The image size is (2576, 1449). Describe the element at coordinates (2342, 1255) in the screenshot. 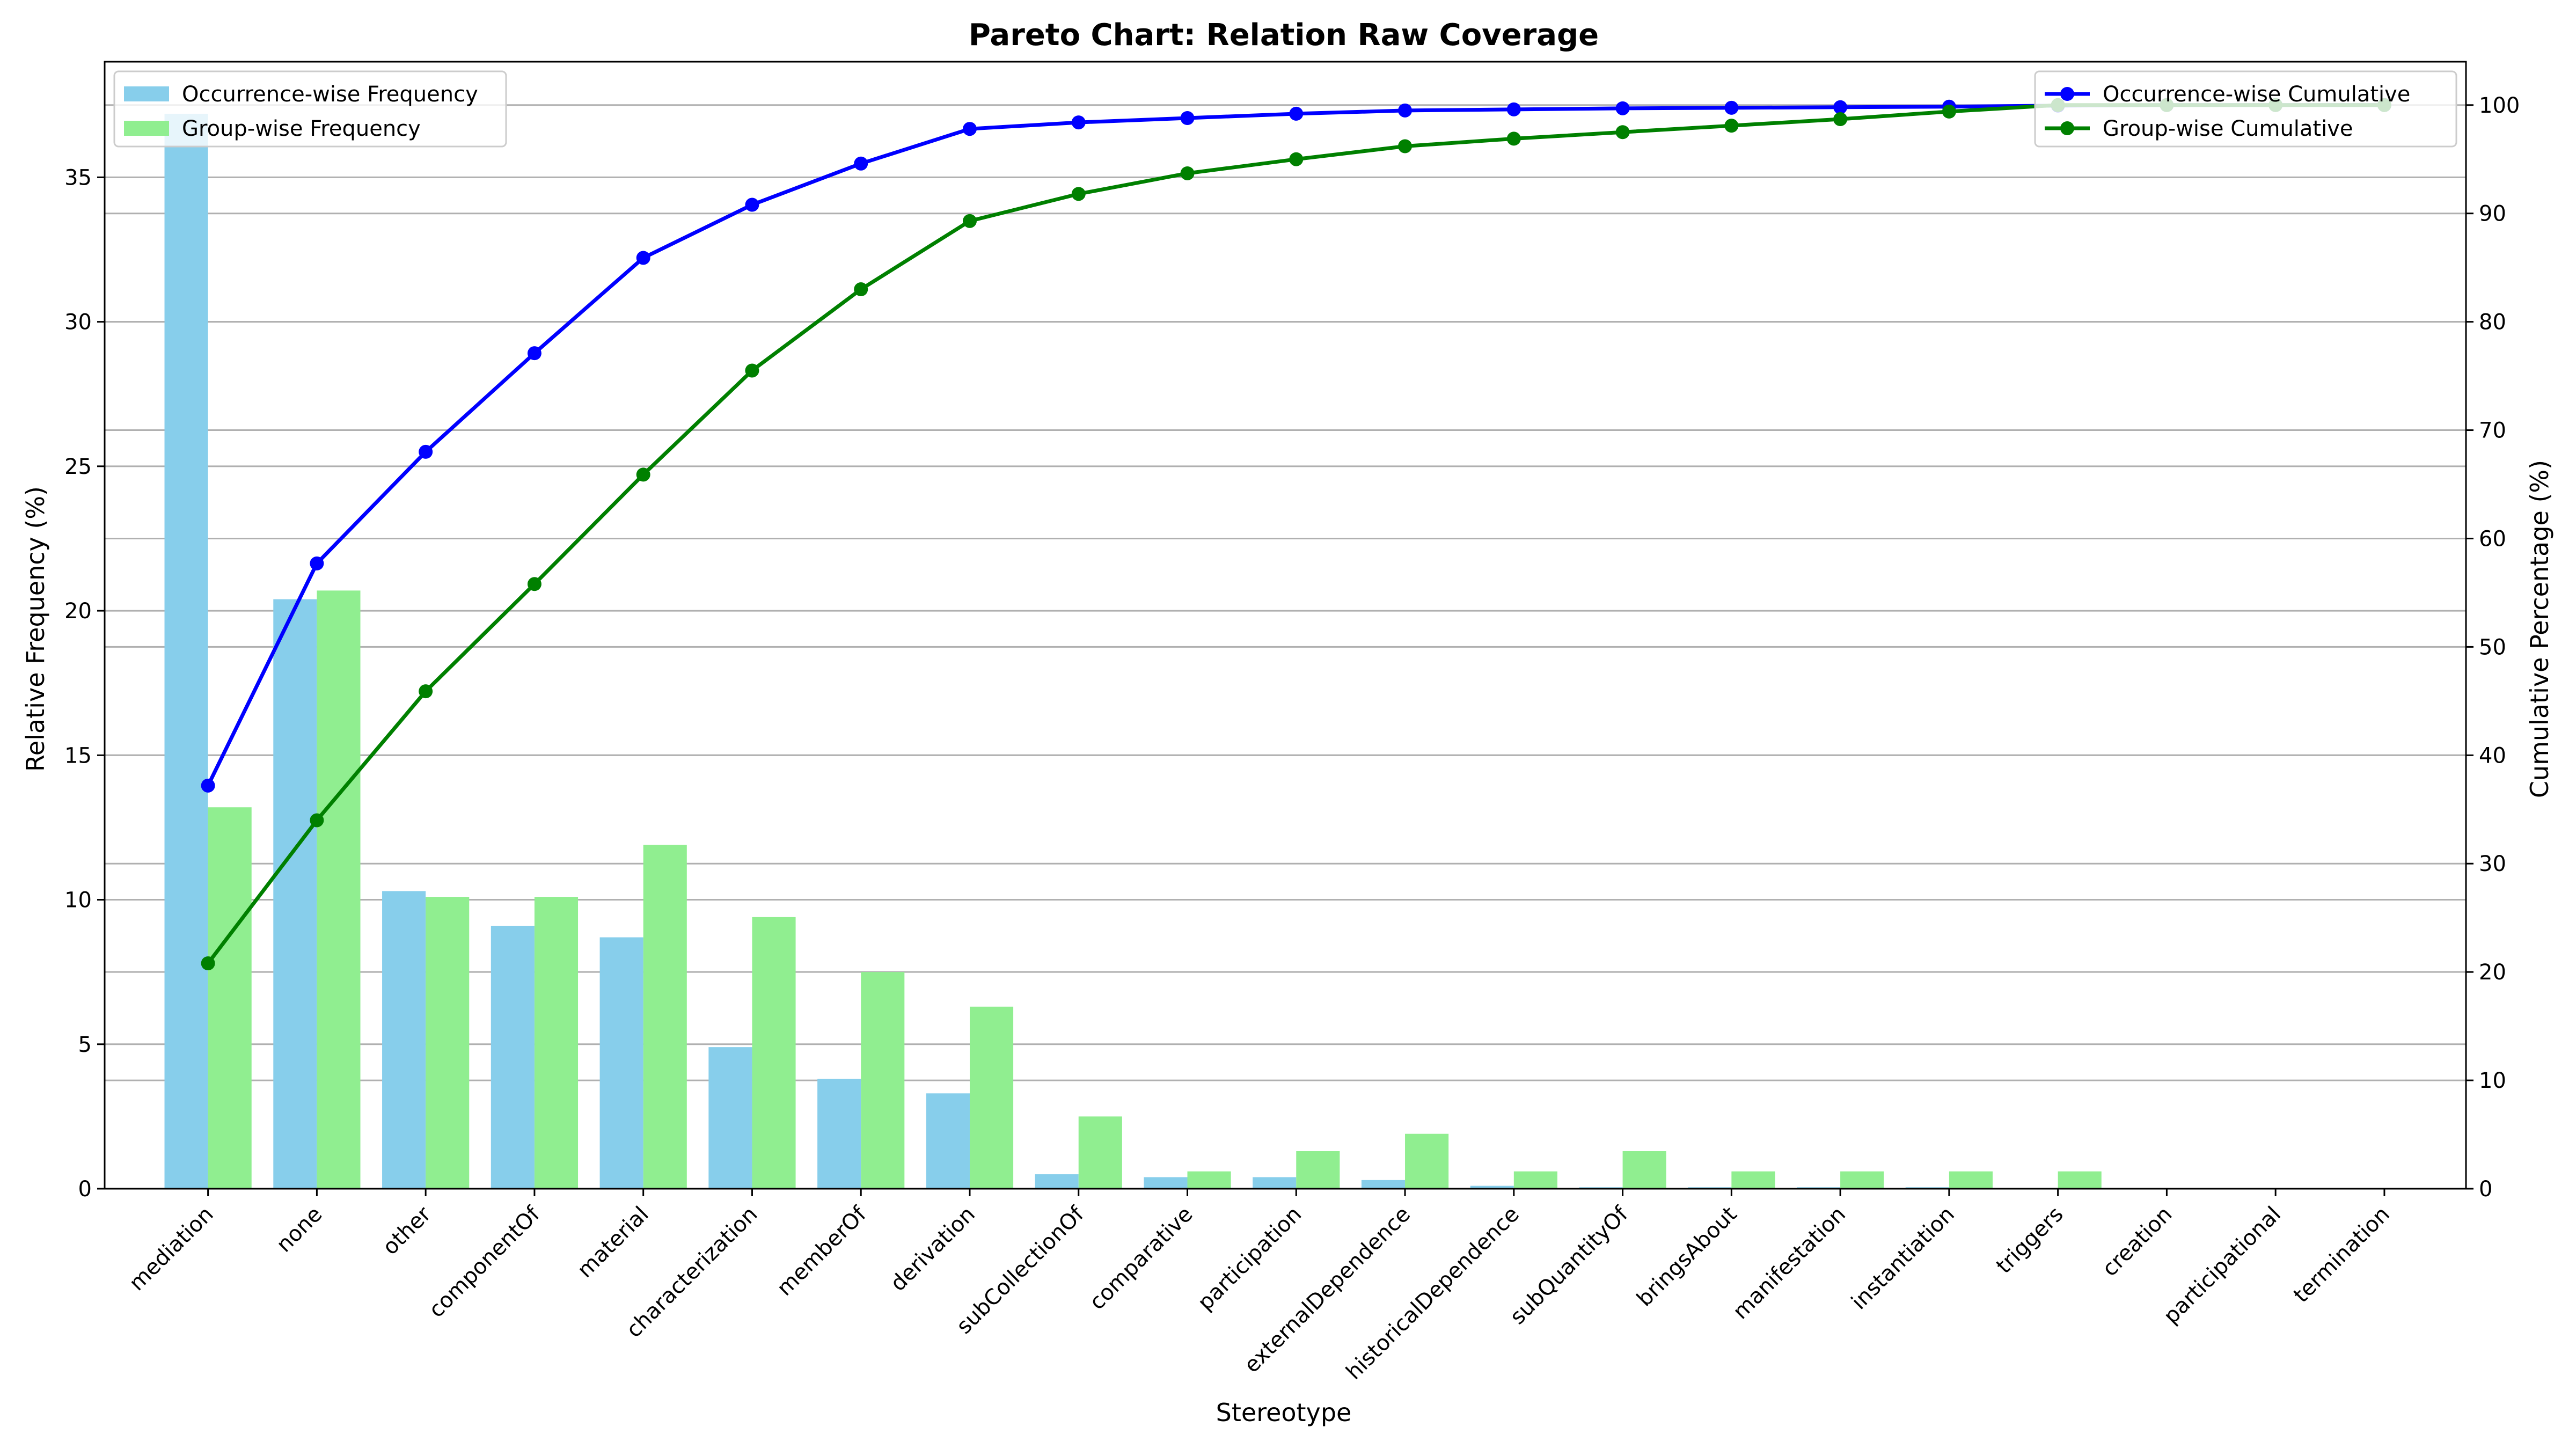

I see `x-tick-label-termination: termination` at that location.